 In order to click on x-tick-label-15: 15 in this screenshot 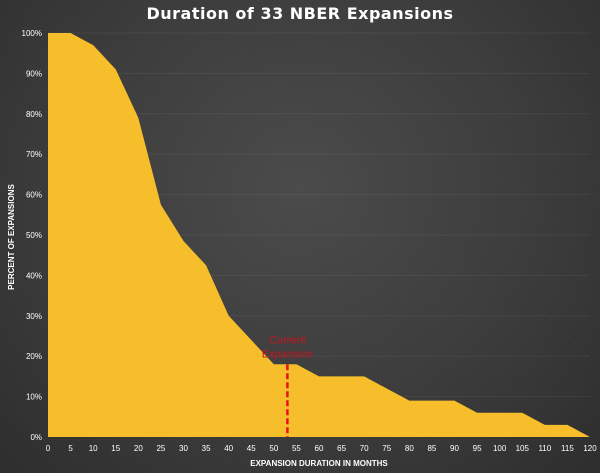, I will do `click(115, 448)`.